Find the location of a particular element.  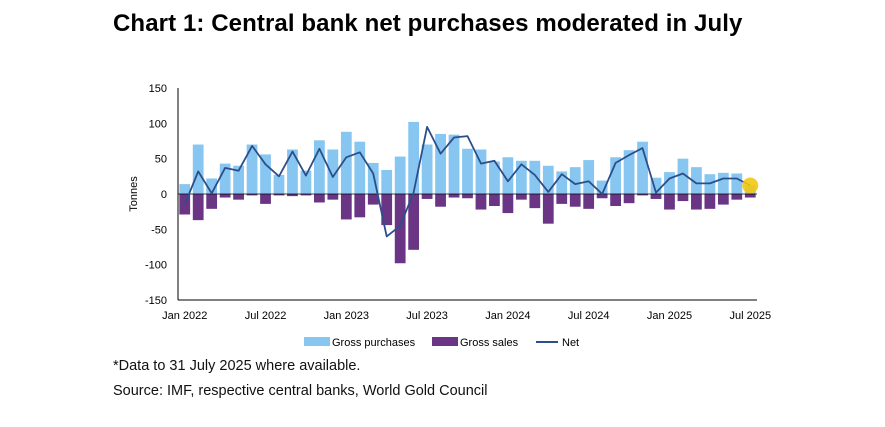

y-tick-label: -50 is located at coordinates (159, 230).